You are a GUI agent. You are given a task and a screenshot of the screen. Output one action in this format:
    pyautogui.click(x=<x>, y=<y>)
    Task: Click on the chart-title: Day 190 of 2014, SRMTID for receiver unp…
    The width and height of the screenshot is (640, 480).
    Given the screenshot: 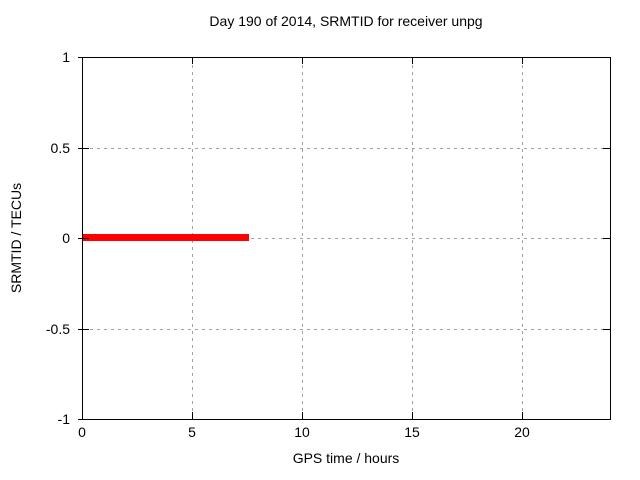 What is the action you would take?
    pyautogui.click(x=346, y=21)
    